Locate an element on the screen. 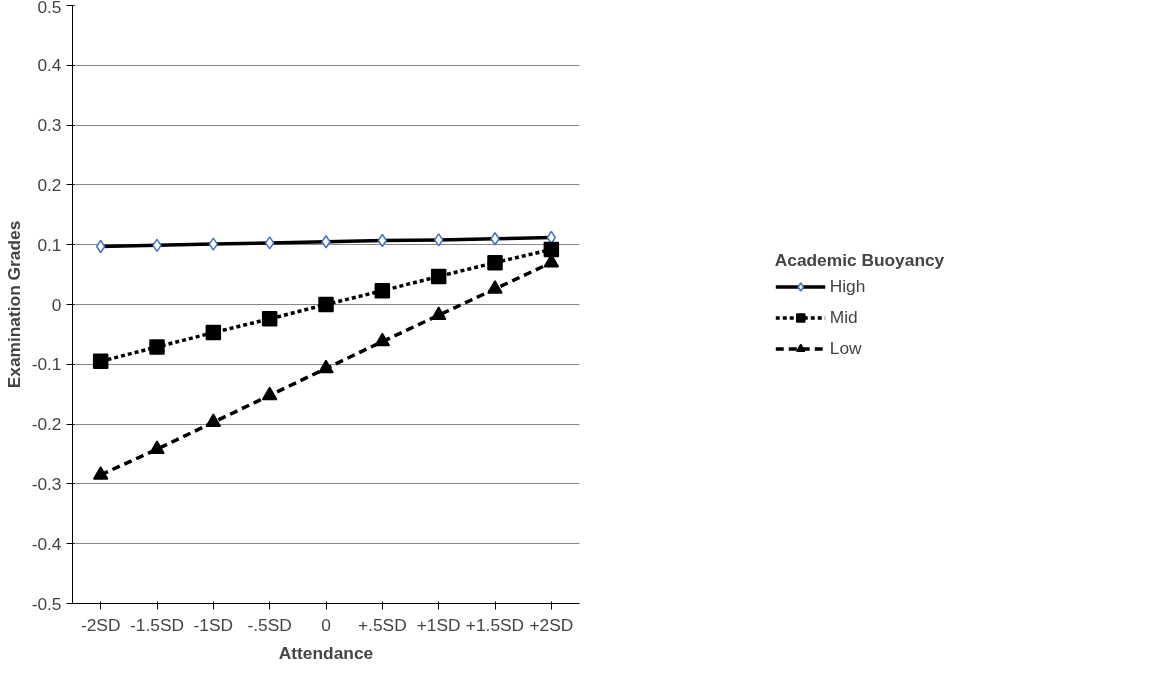 This screenshot has width=1154, height=678. x-tick-label: -1SD is located at coordinates (213, 624).